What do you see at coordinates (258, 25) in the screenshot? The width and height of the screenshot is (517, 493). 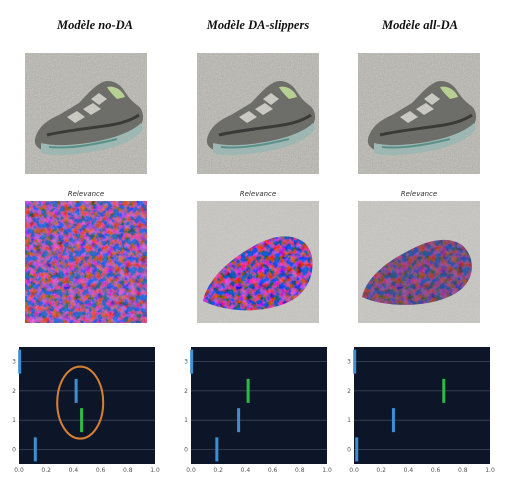 I see `panel-title-da-slippers: Modèle DA-slippers` at bounding box center [258, 25].